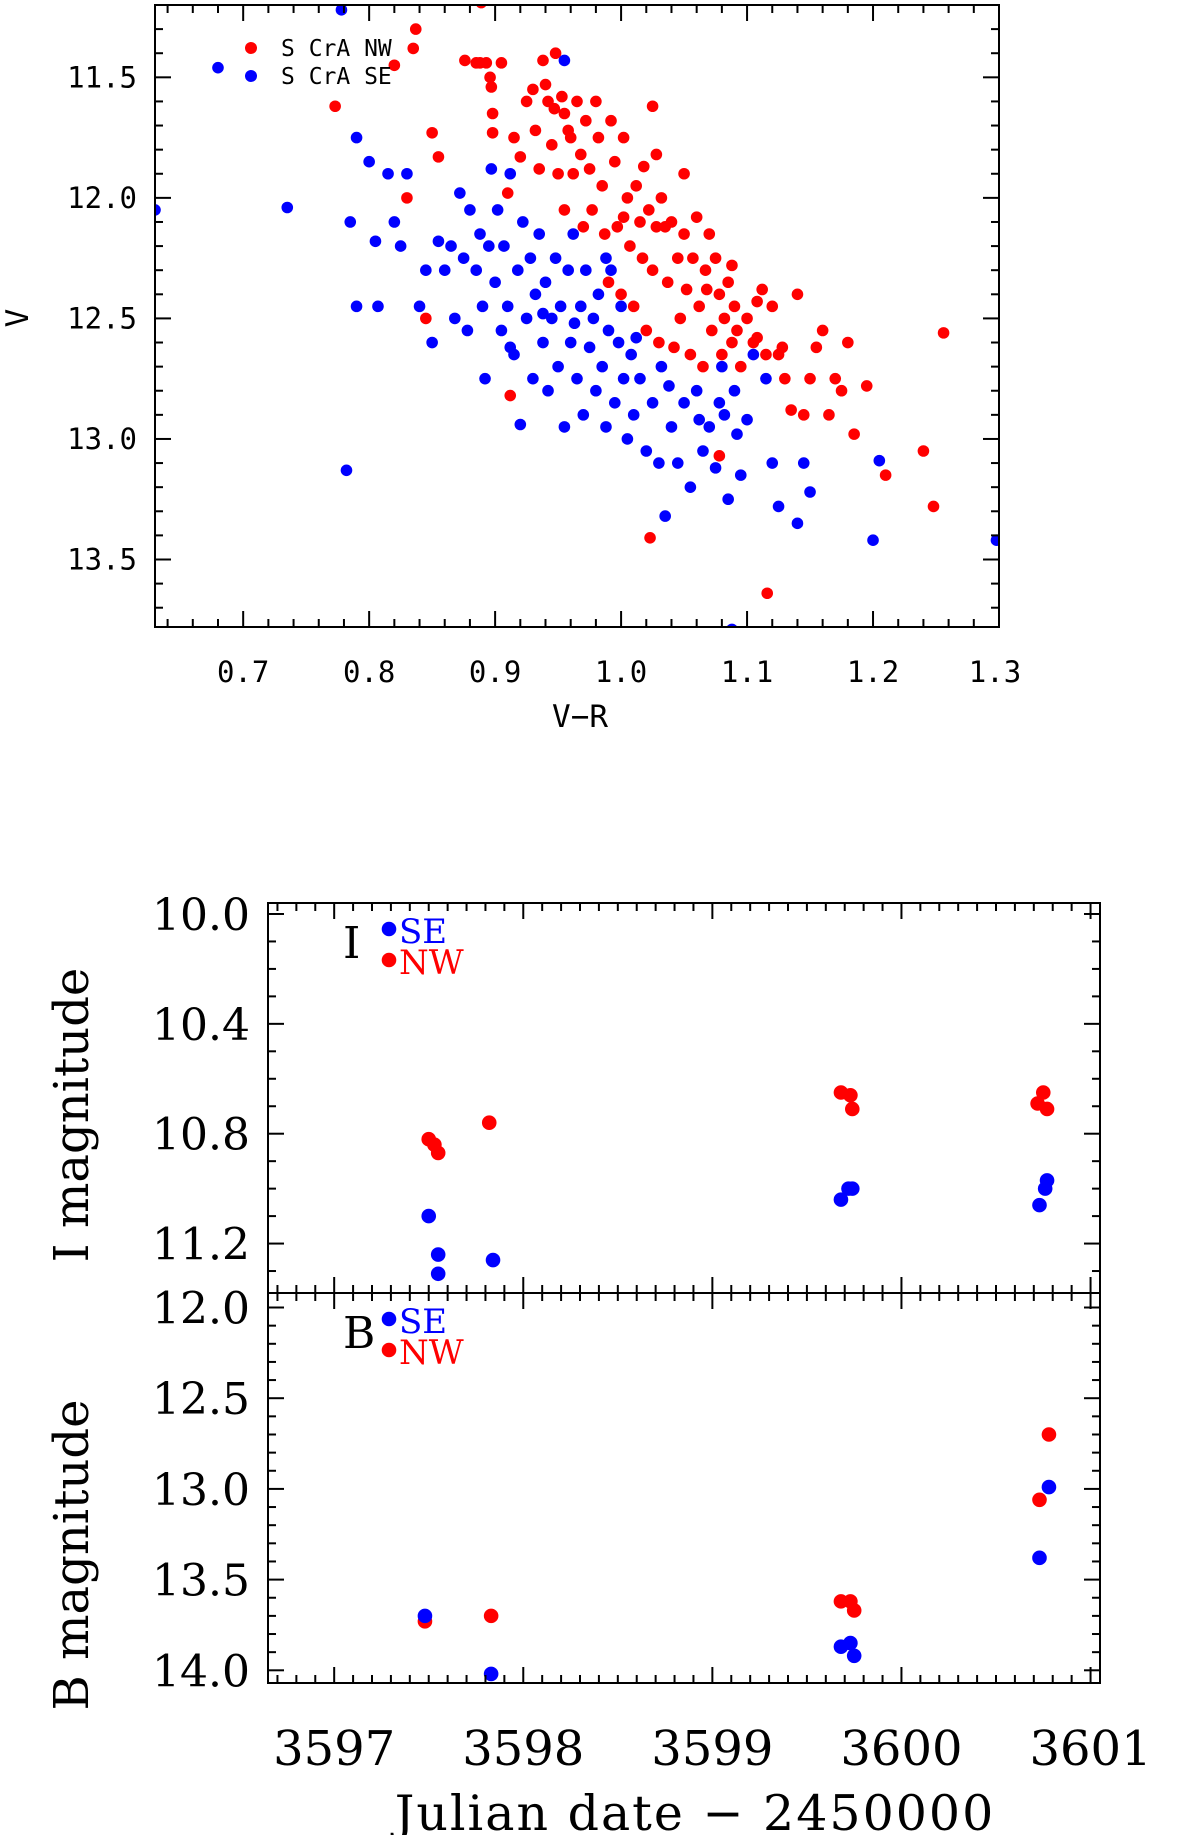 This screenshot has width=1200, height=1835. Describe the element at coordinates (72, 1555) in the screenshot. I see `b-y-axis-label: B magnitude` at that location.